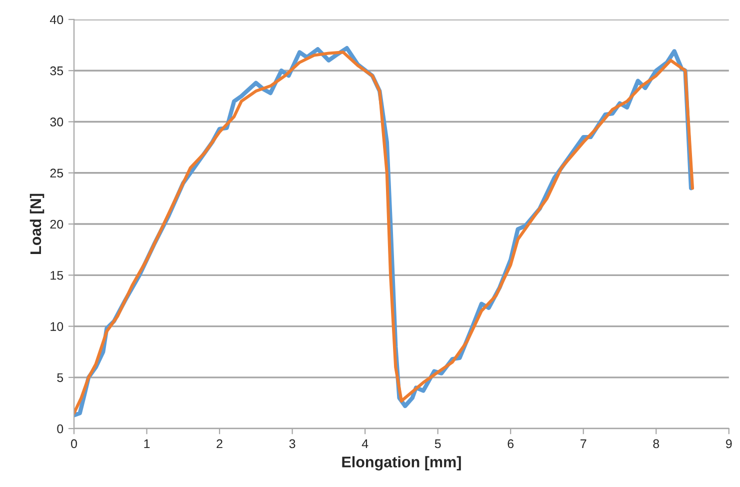  Describe the element at coordinates (511, 443) in the screenshot. I see `x-tick-label: 6` at that location.